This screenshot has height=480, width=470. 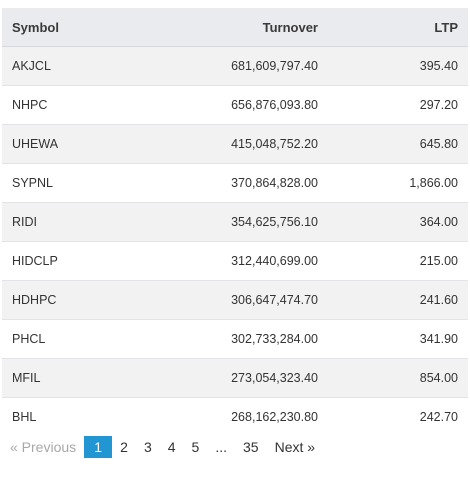 I want to click on table-row: RIDI 354,625,756.10 364.00, so click(x=235, y=222).